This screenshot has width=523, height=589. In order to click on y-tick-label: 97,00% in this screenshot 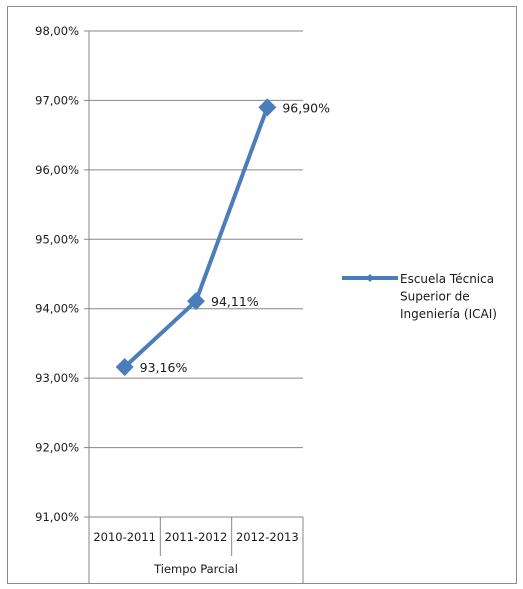, I will do `click(57, 100)`.